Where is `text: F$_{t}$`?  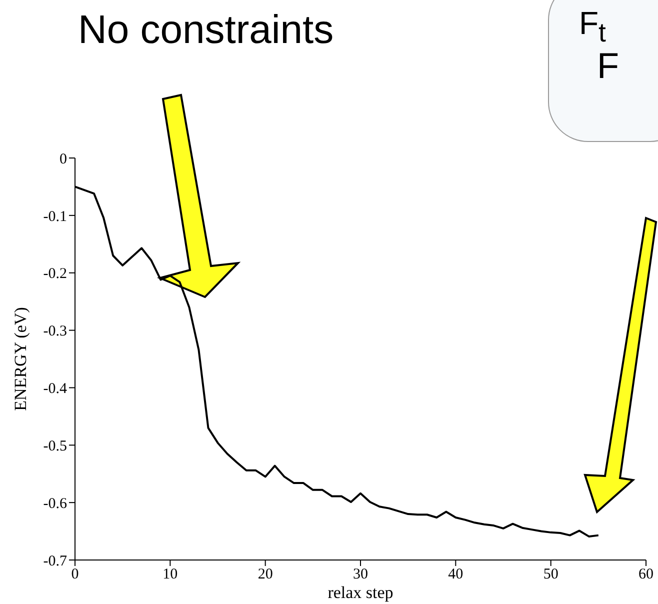 text: F$_{t}$ is located at coordinates (592, 26).